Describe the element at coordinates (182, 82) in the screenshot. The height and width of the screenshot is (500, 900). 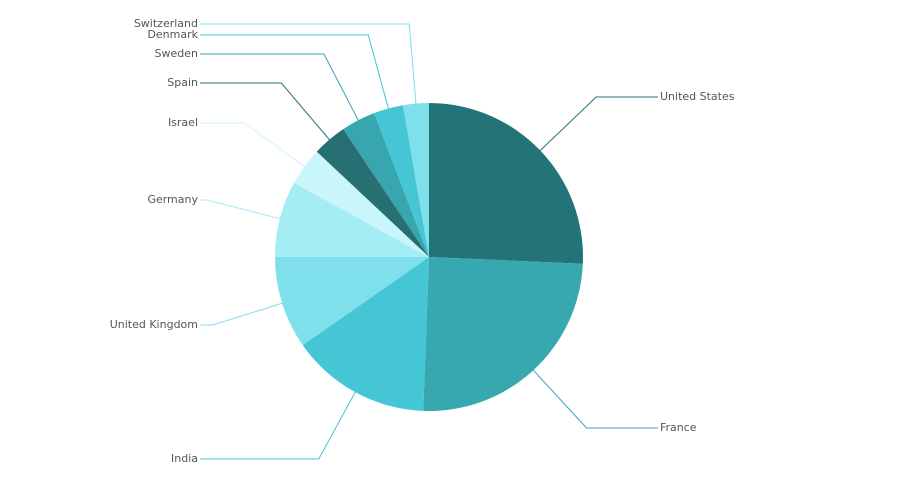
I see `slice-label: Spain` at that location.